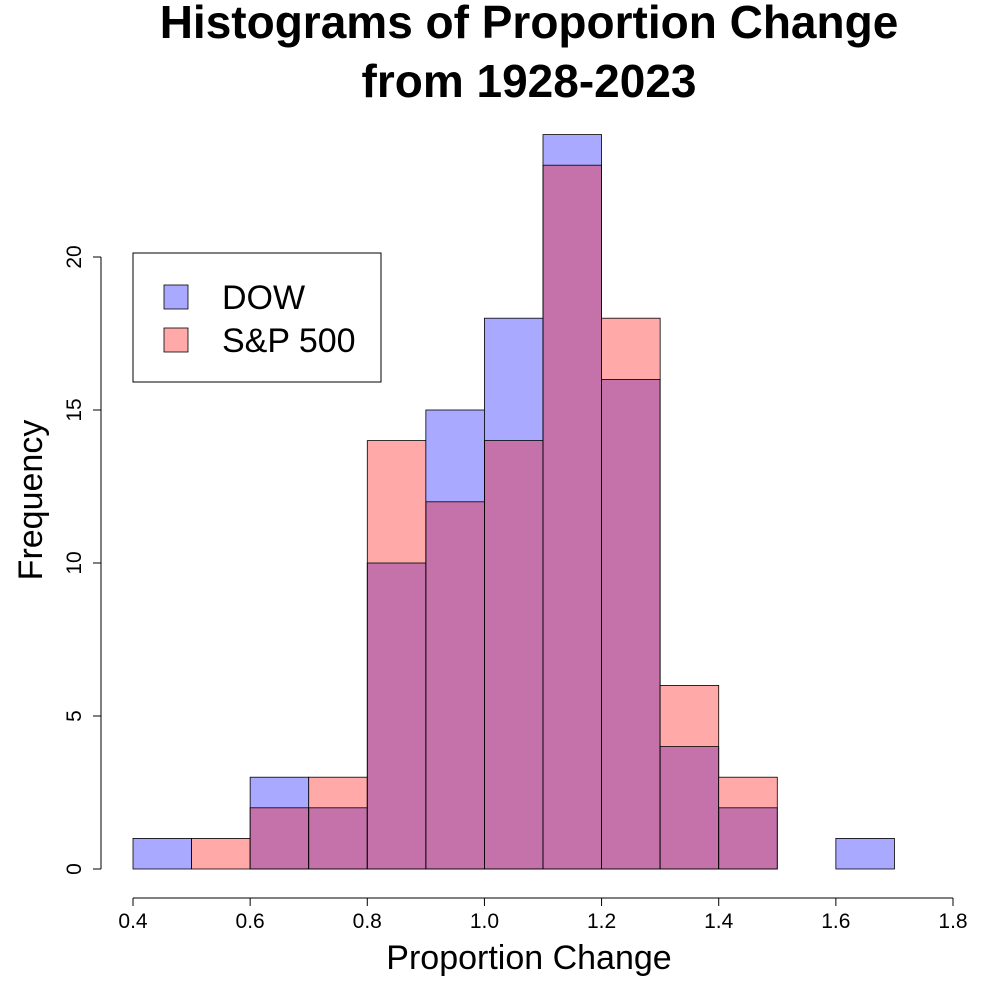 The image size is (1000, 1005). Describe the element at coordinates (719, 921) in the screenshot. I see `x-tick-label-5: 1.4` at that location.